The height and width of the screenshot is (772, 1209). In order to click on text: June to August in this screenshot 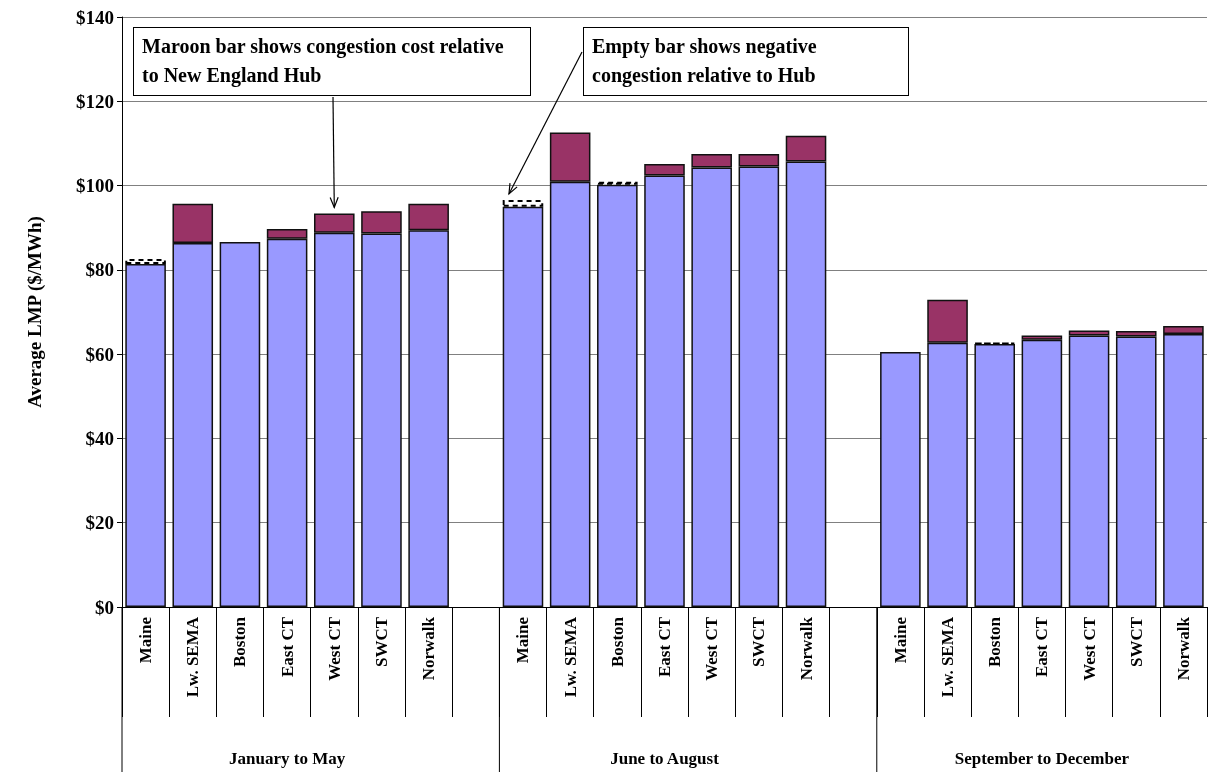, I will do `click(665, 758)`.